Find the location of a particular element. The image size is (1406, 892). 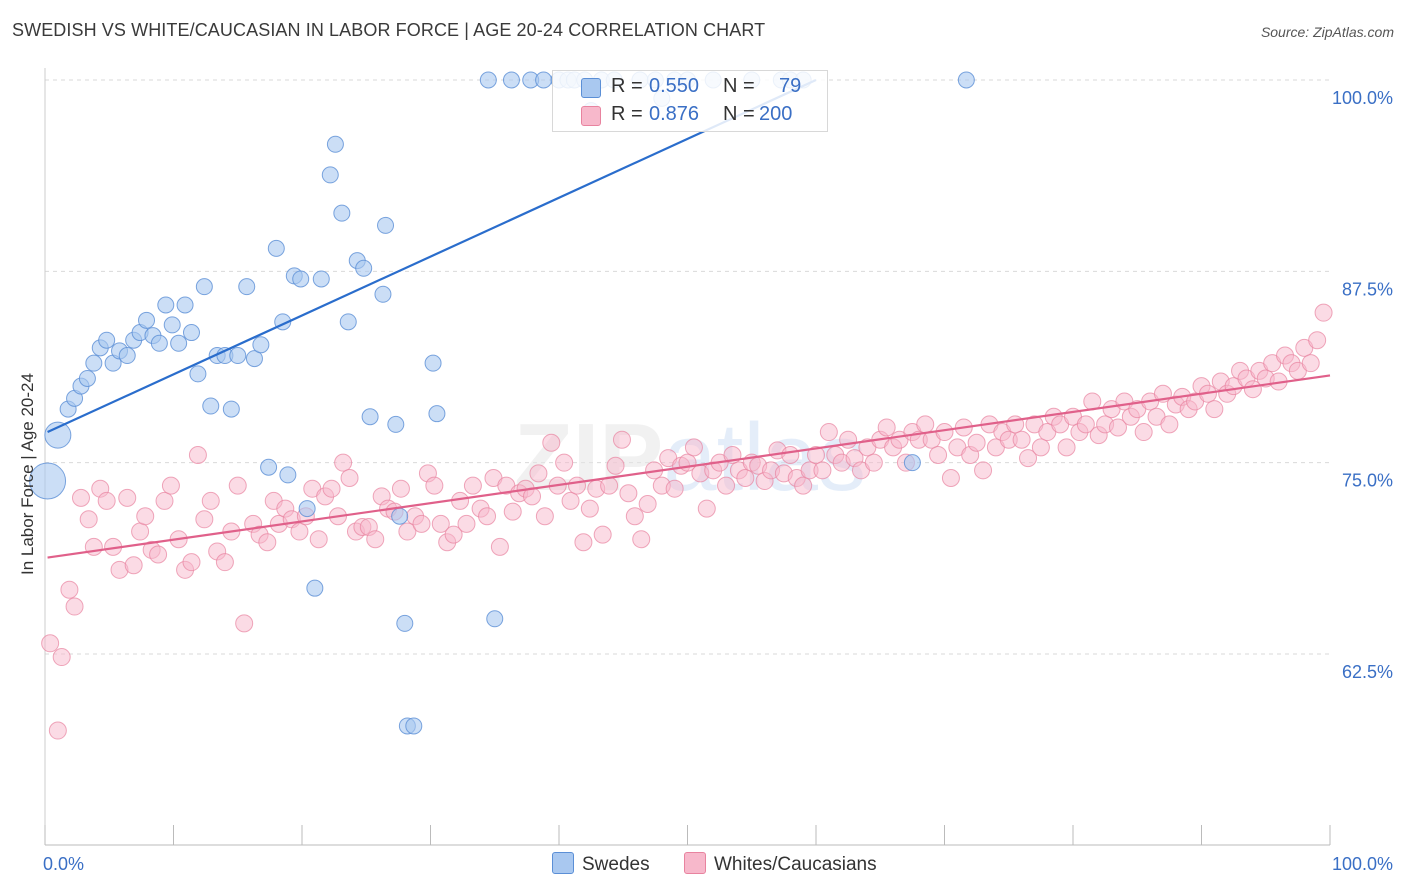

legend-r-value: 0.550 is located at coordinates (674, 86).